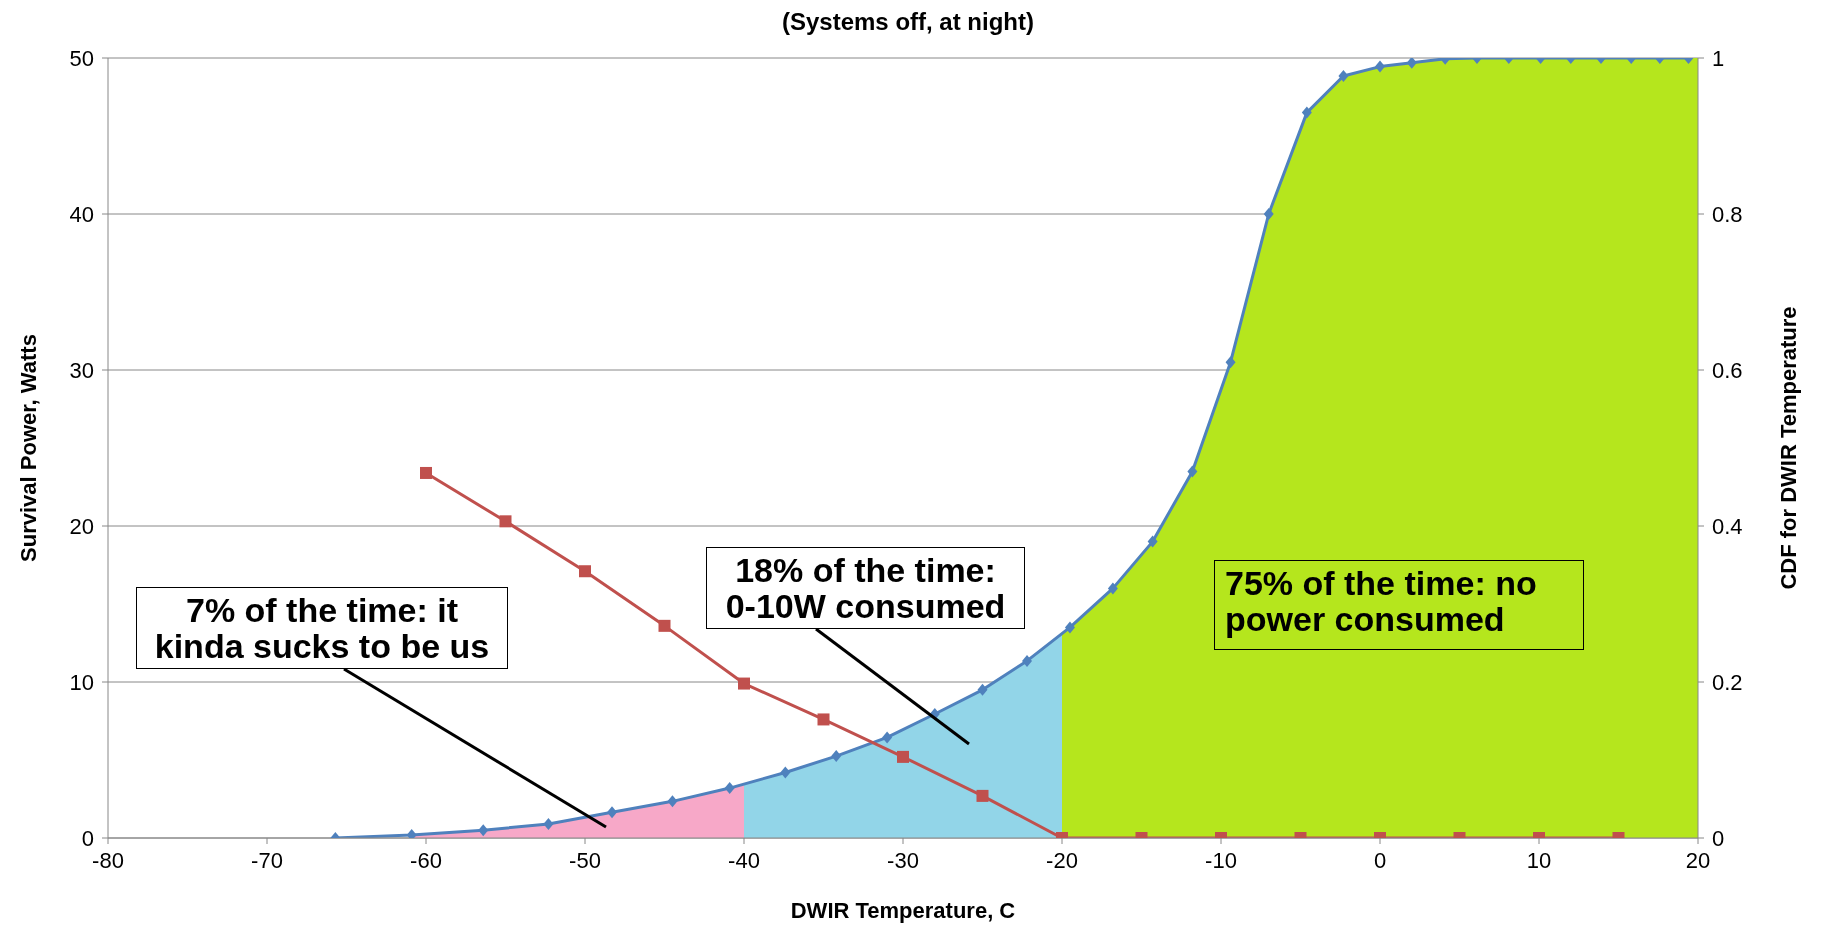  I want to click on x-tick-label: -80, so click(108, 860).